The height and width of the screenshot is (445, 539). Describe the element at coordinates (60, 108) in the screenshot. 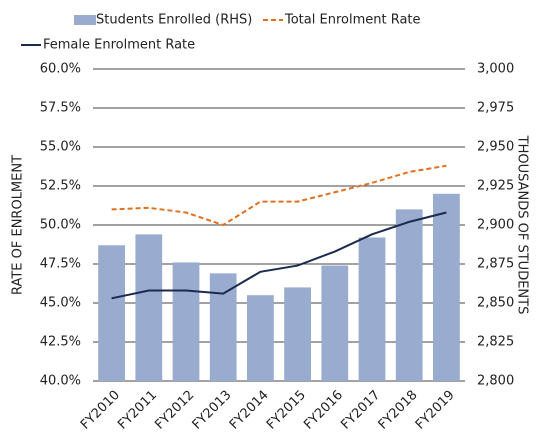

I see `y-tick-label: 57.5%` at that location.